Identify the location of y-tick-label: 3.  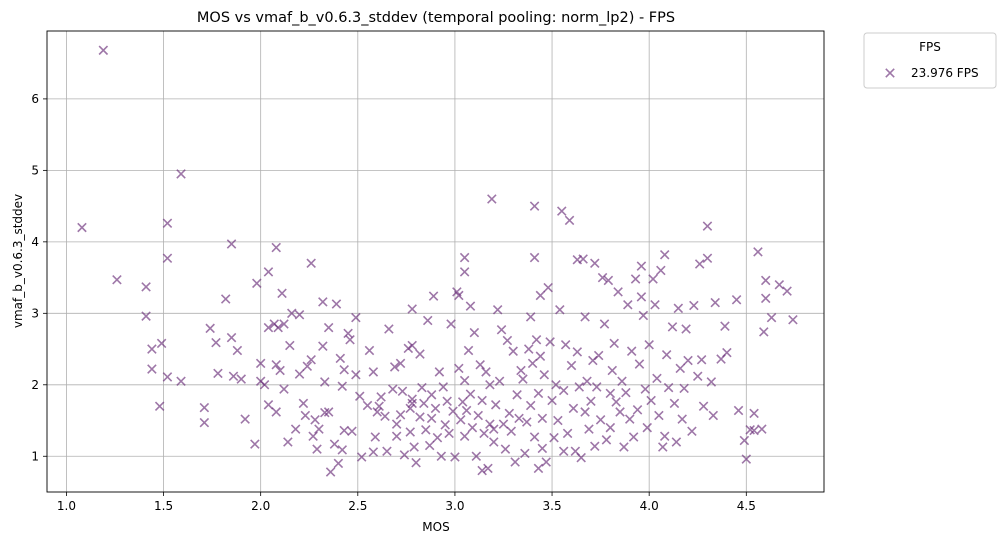
(35, 313).